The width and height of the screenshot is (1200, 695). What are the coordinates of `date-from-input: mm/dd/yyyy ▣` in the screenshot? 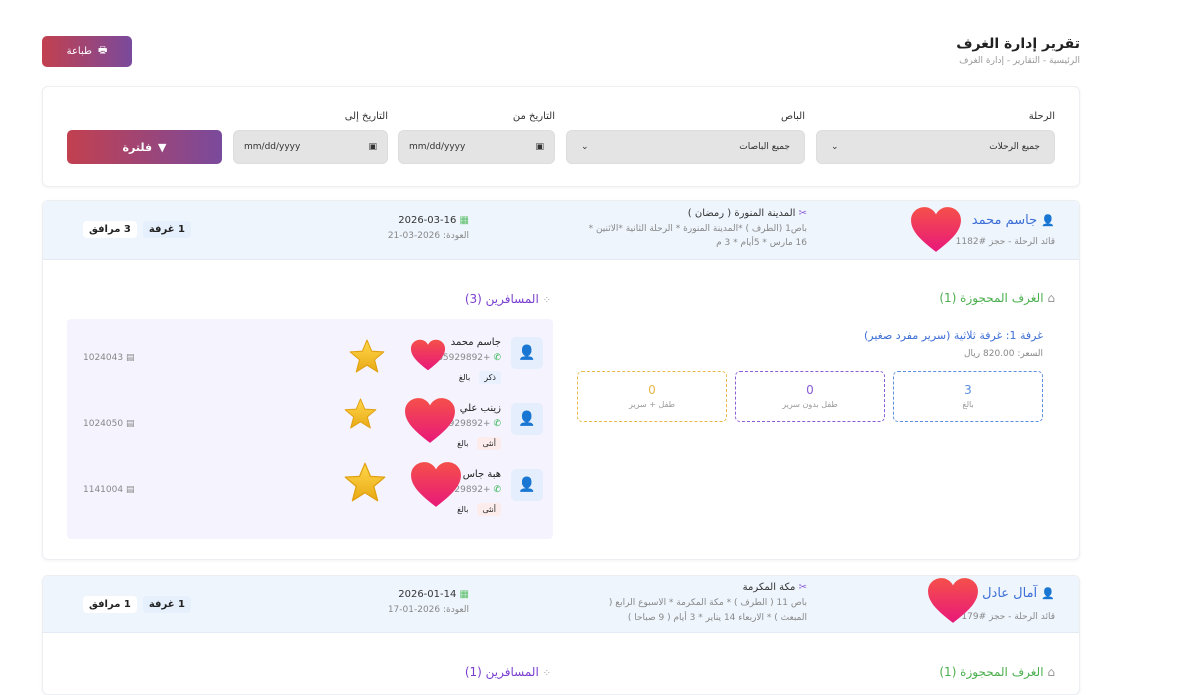 It's located at (476, 147).